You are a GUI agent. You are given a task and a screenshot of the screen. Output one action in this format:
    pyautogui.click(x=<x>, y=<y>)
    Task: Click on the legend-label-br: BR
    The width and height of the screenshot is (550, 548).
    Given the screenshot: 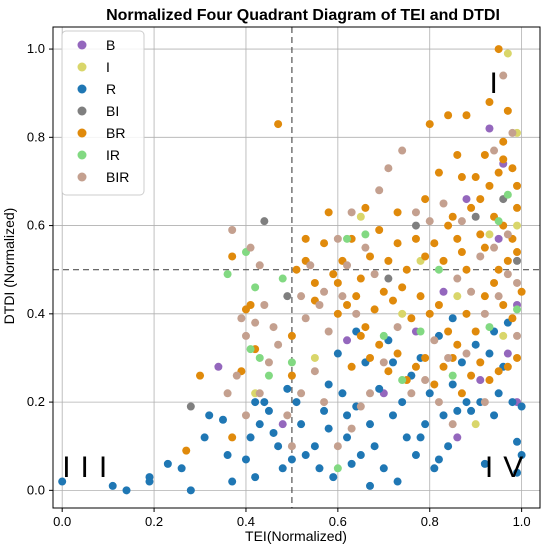 What is the action you would take?
    pyautogui.click(x=115, y=133)
    